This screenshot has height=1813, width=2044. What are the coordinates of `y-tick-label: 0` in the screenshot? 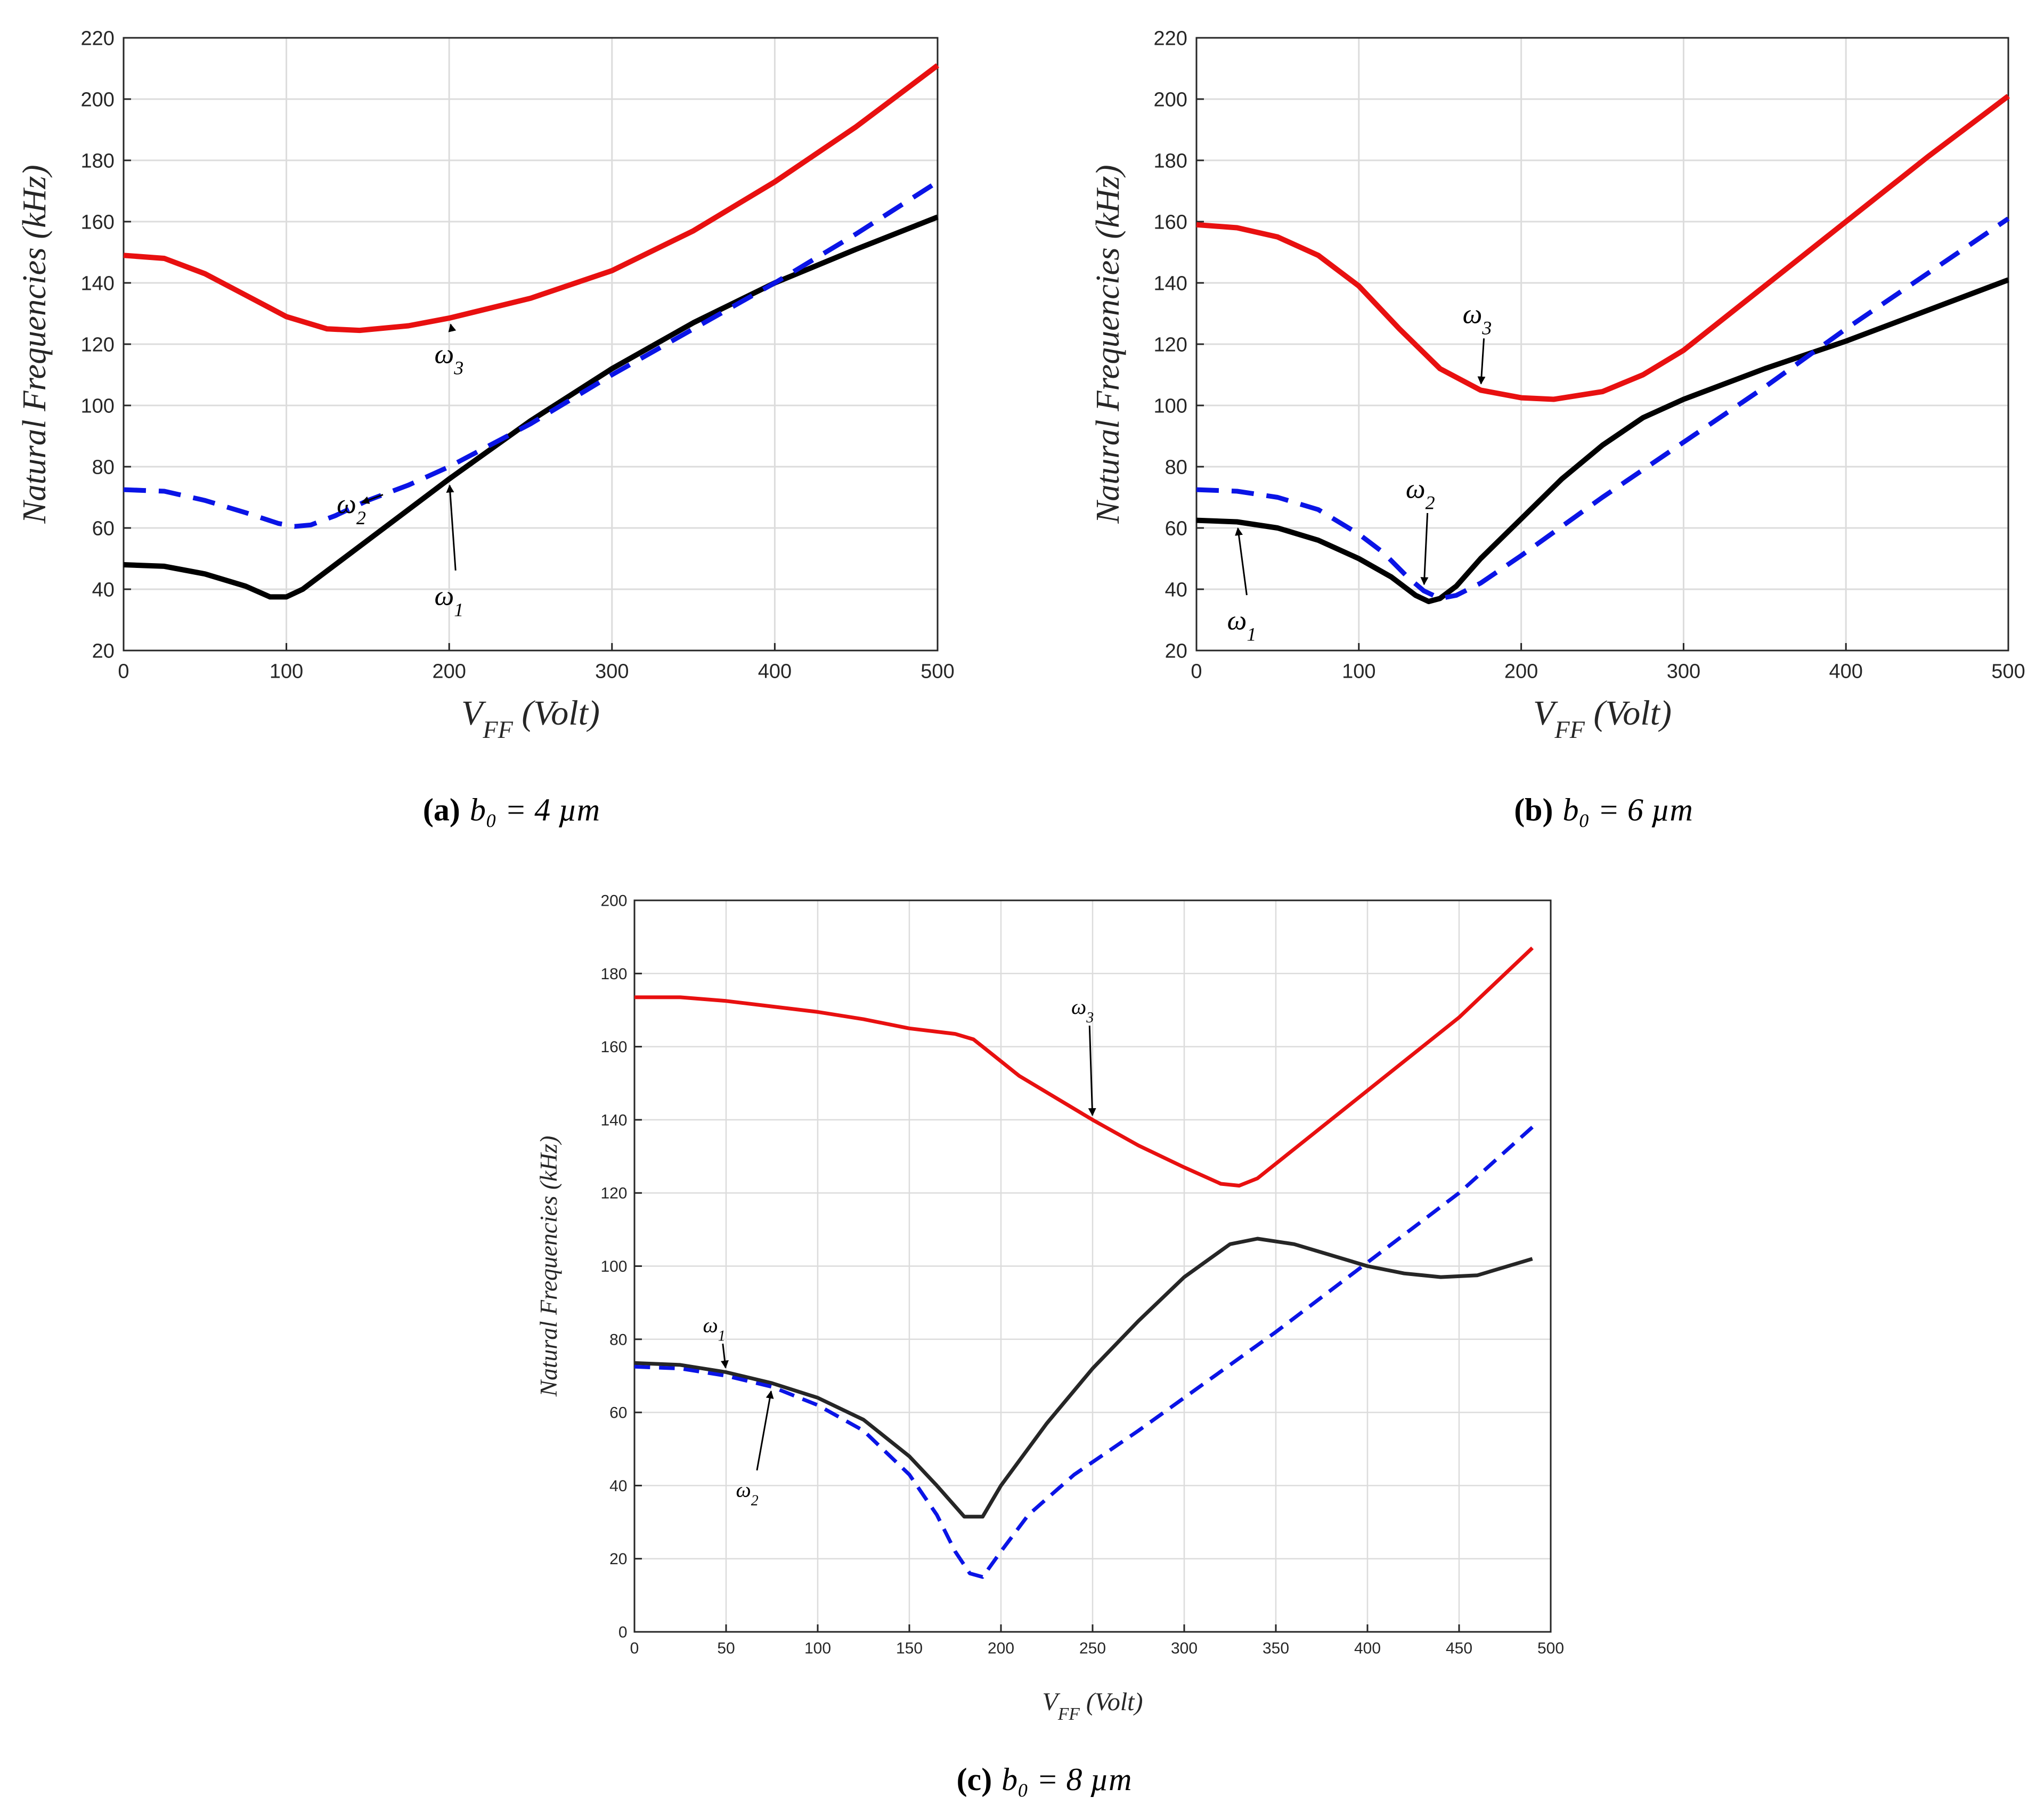 It's located at (623, 1632).